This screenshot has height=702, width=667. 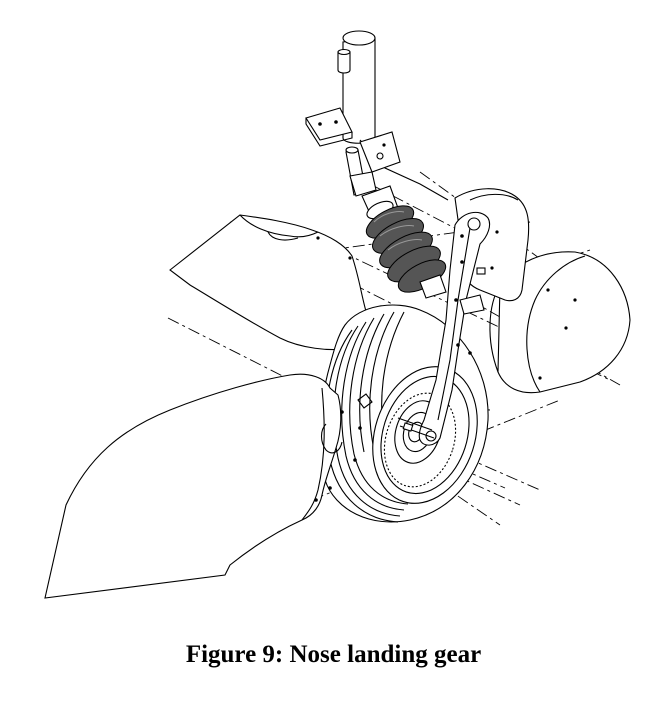 What do you see at coordinates (404, 413) in the screenshot?
I see `nose-tire` at bounding box center [404, 413].